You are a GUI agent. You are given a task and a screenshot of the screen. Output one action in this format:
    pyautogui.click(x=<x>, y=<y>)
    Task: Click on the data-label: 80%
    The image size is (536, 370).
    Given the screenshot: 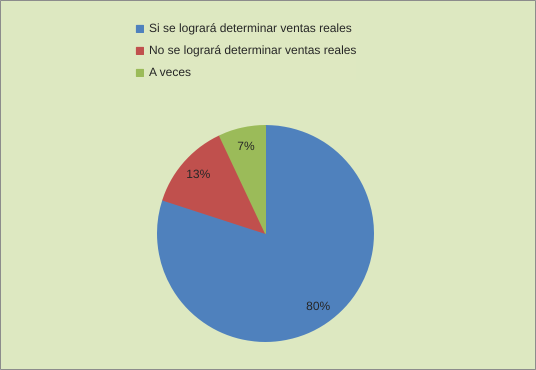 What is the action you would take?
    pyautogui.click(x=318, y=306)
    